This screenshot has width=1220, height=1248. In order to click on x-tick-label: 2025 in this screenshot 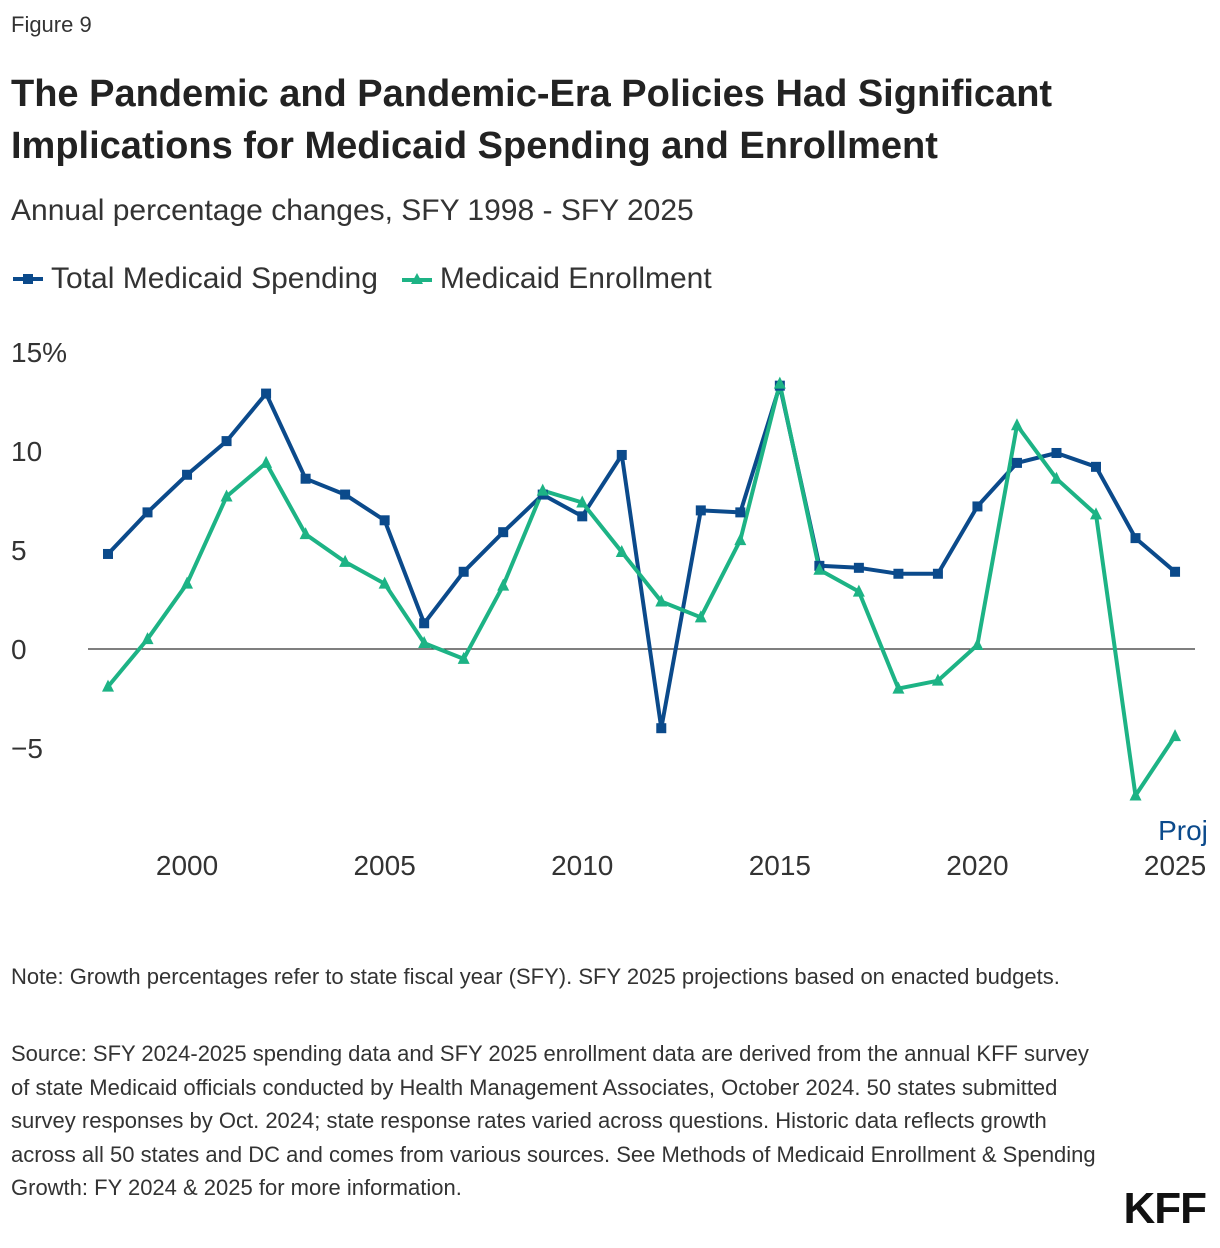, I will do `click(1175, 865)`.